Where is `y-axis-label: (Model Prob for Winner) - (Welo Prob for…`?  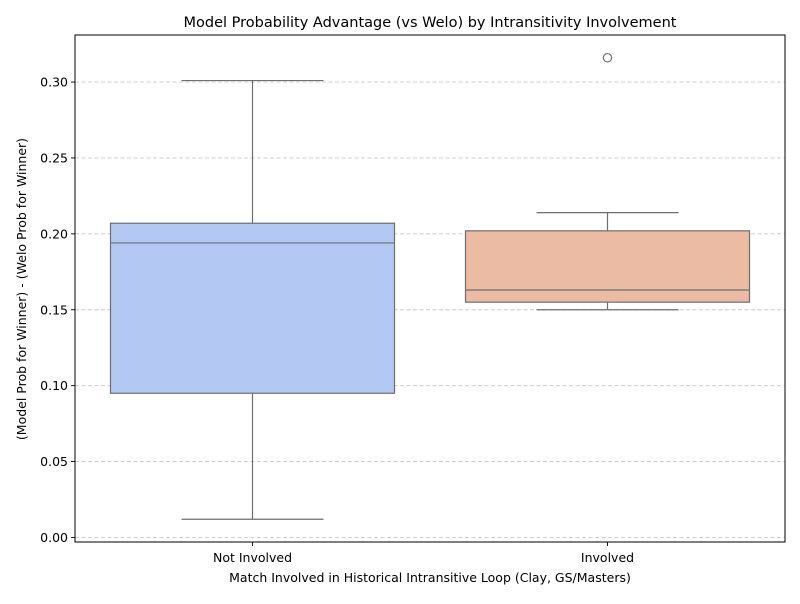 y-axis-label: (Model Prob for Winner) - (Welo Prob for… is located at coordinates (21, 289).